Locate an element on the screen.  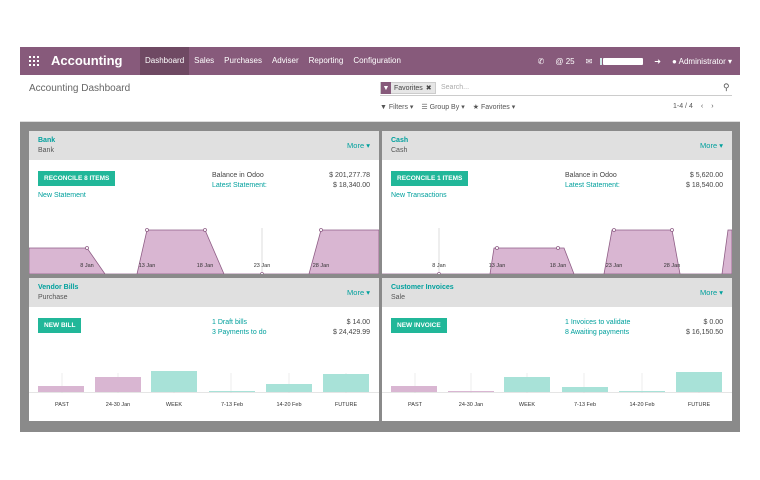
pager-value: 1-4 / 4 is located at coordinates (683, 106).